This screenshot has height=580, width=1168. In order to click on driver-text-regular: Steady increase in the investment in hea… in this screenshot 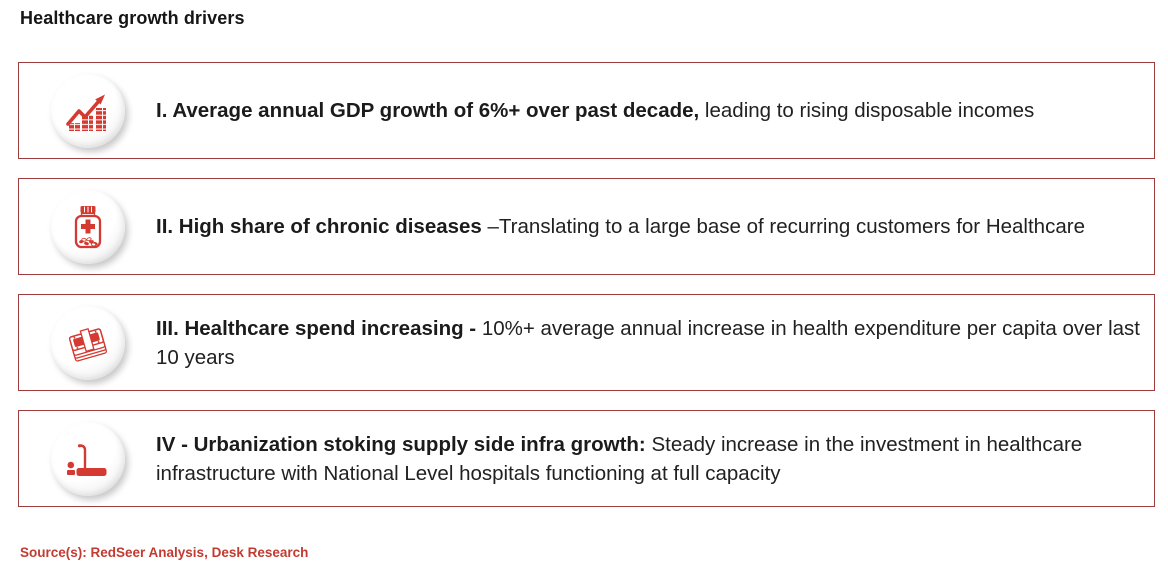, I will do `click(619, 458)`.